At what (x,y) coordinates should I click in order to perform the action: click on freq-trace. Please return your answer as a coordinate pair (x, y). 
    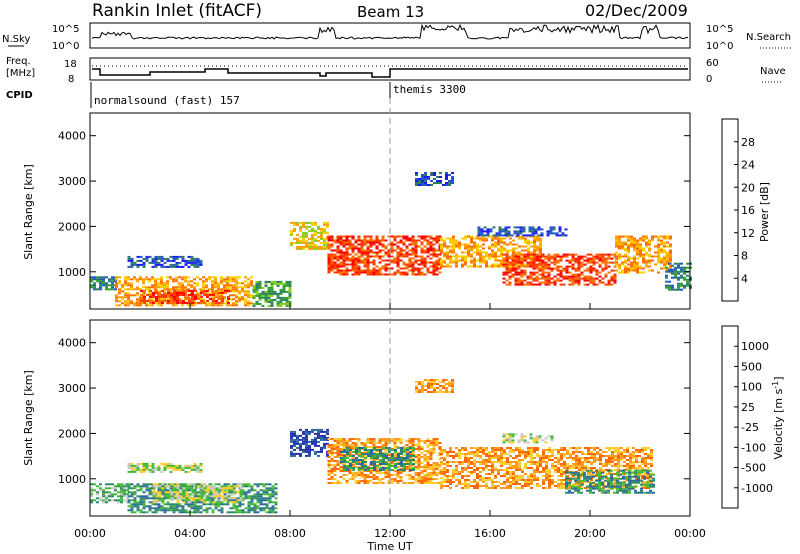
    Looking at the image, I should click on (390, 73).